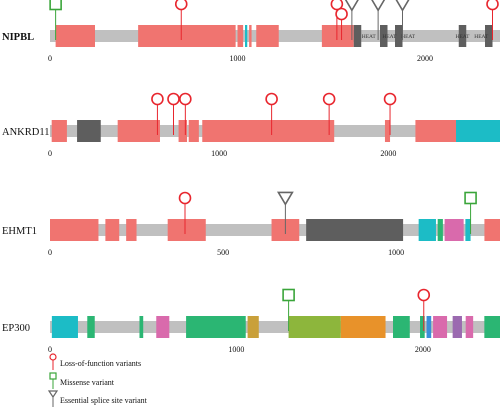  What do you see at coordinates (16, 328) in the screenshot?
I see `gene-name: EP300` at bounding box center [16, 328].